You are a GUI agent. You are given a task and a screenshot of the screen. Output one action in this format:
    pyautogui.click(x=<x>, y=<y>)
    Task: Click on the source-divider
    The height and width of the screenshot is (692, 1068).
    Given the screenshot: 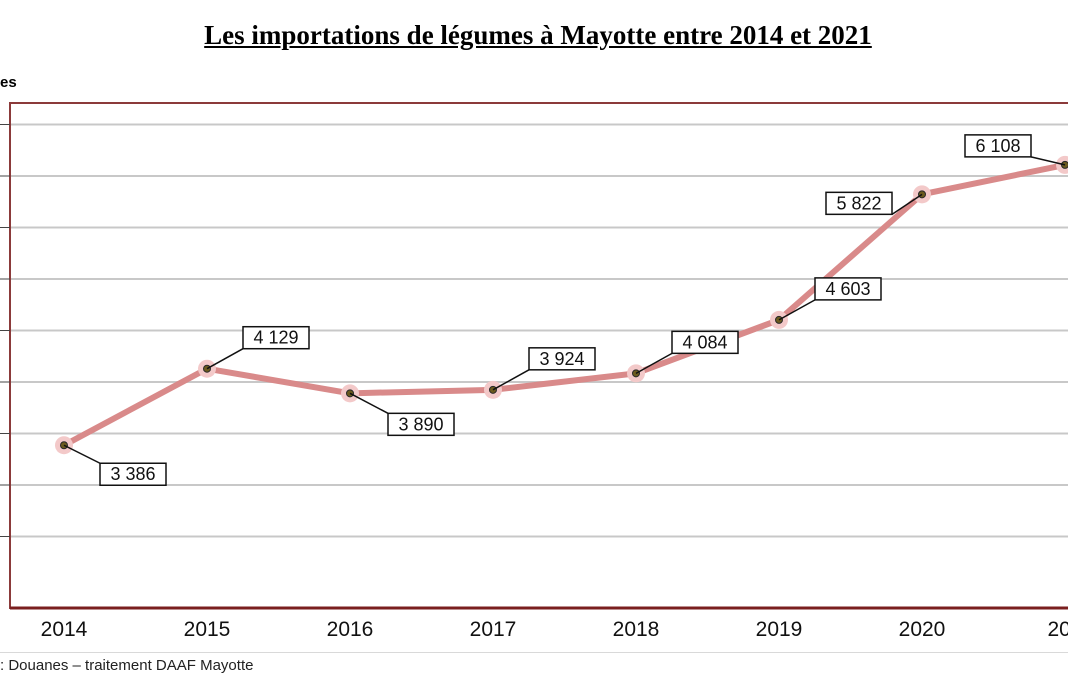 What is the action you would take?
    pyautogui.click(x=534, y=652)
    